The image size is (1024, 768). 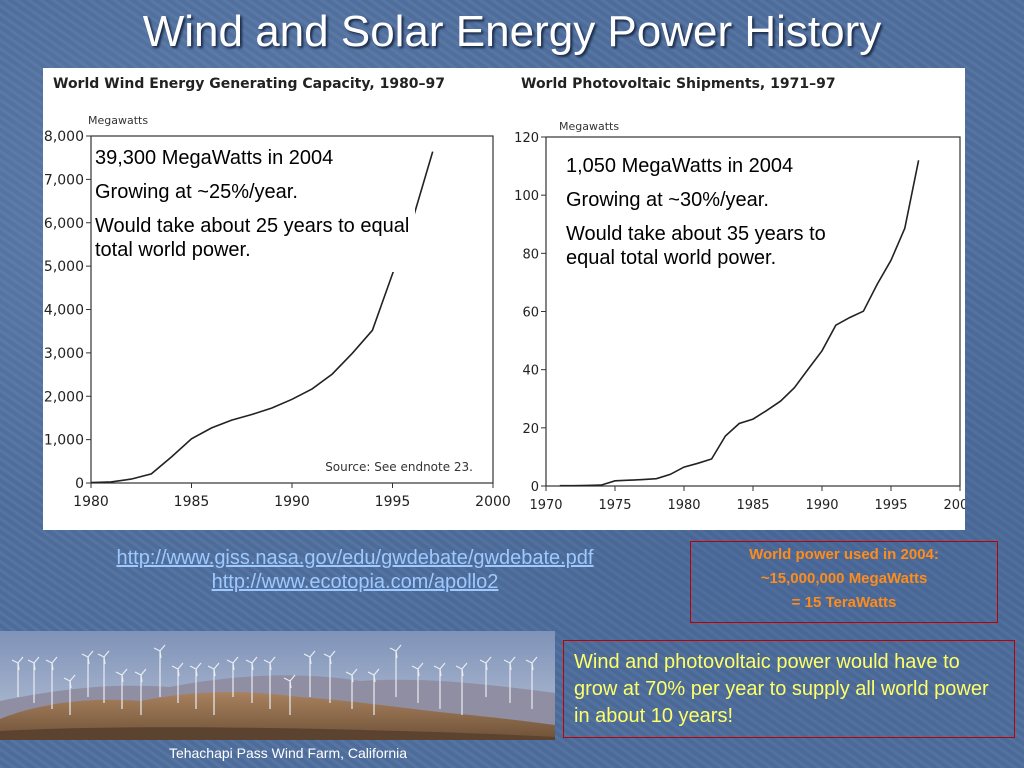 What do you see at coordinates (545, 505) in the screenshot?
I see `solar-xtick-label: 1970` at bounding box center [545, 505].